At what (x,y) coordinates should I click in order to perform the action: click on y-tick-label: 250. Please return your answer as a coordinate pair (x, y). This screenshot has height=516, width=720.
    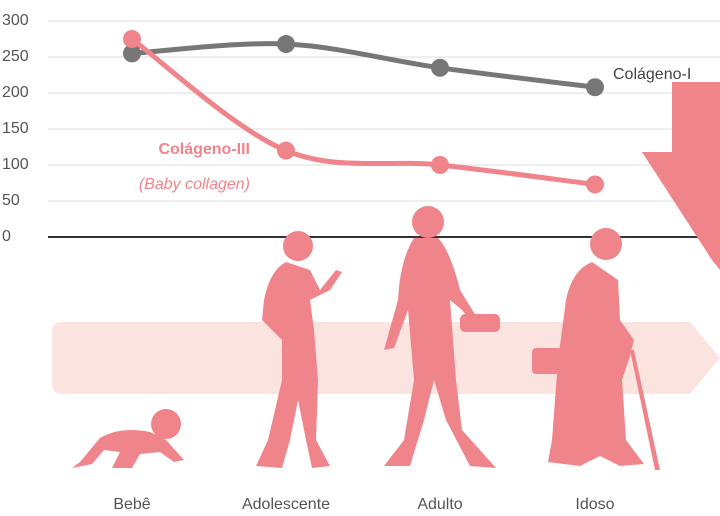
    Looking at the image, I should click on (15, 56).